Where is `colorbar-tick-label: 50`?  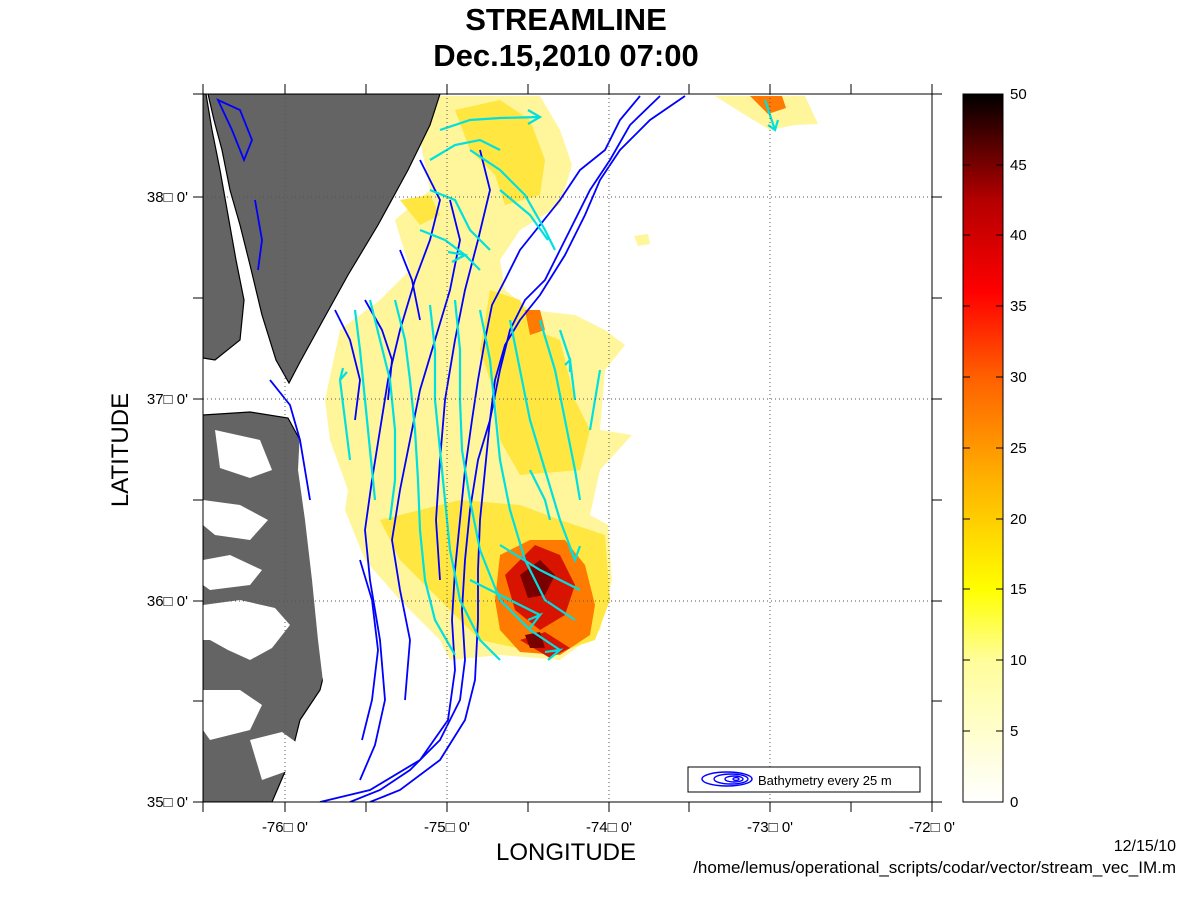 colorbar-tick-label: 50 is located at coordinates (1018, 94).